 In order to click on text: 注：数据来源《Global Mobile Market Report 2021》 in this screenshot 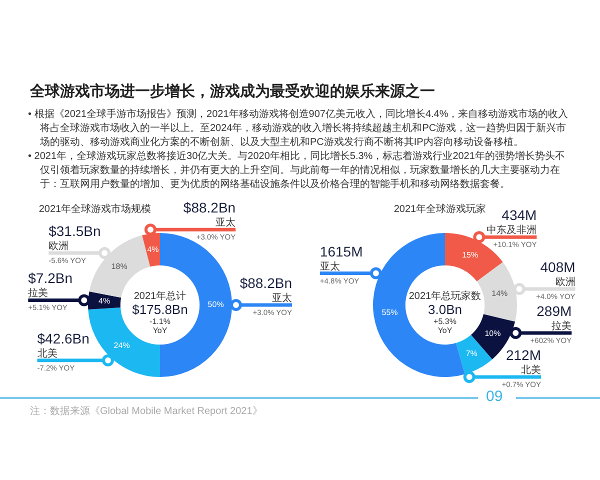, I will do `click(146, 411)`.